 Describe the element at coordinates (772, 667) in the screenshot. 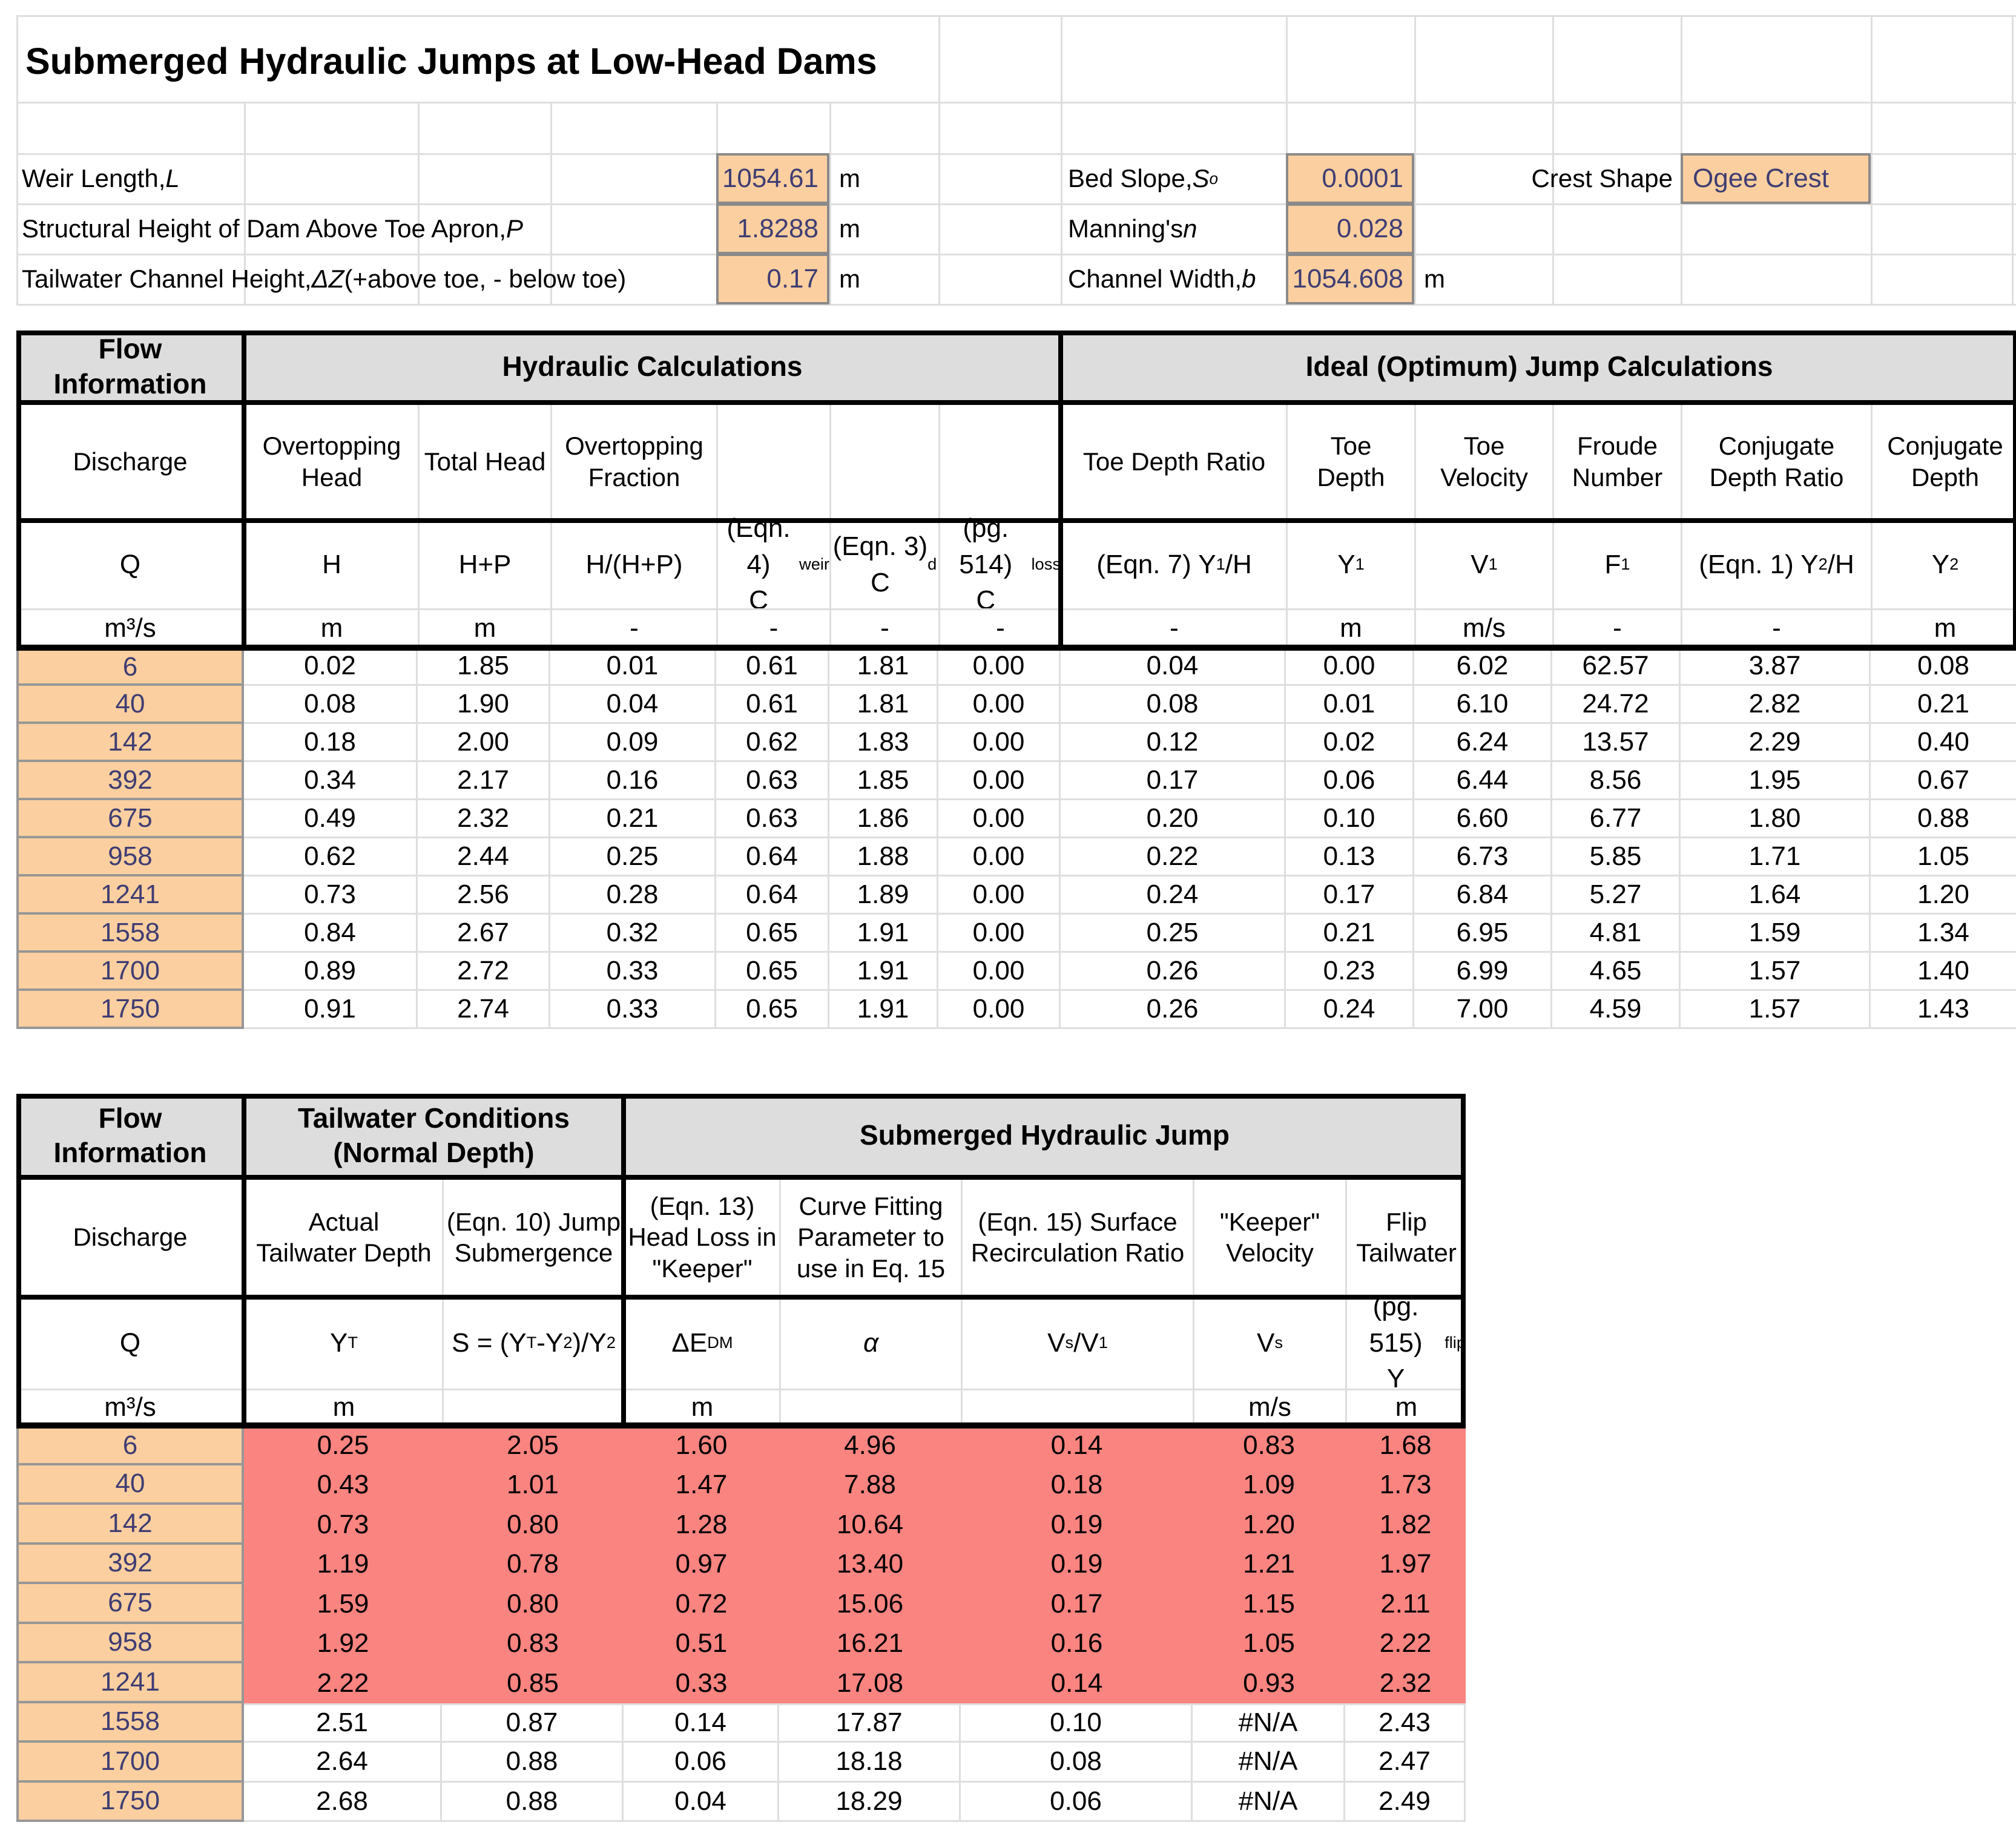

I see `t1-cell-r0-c4: 0.61` at that location.